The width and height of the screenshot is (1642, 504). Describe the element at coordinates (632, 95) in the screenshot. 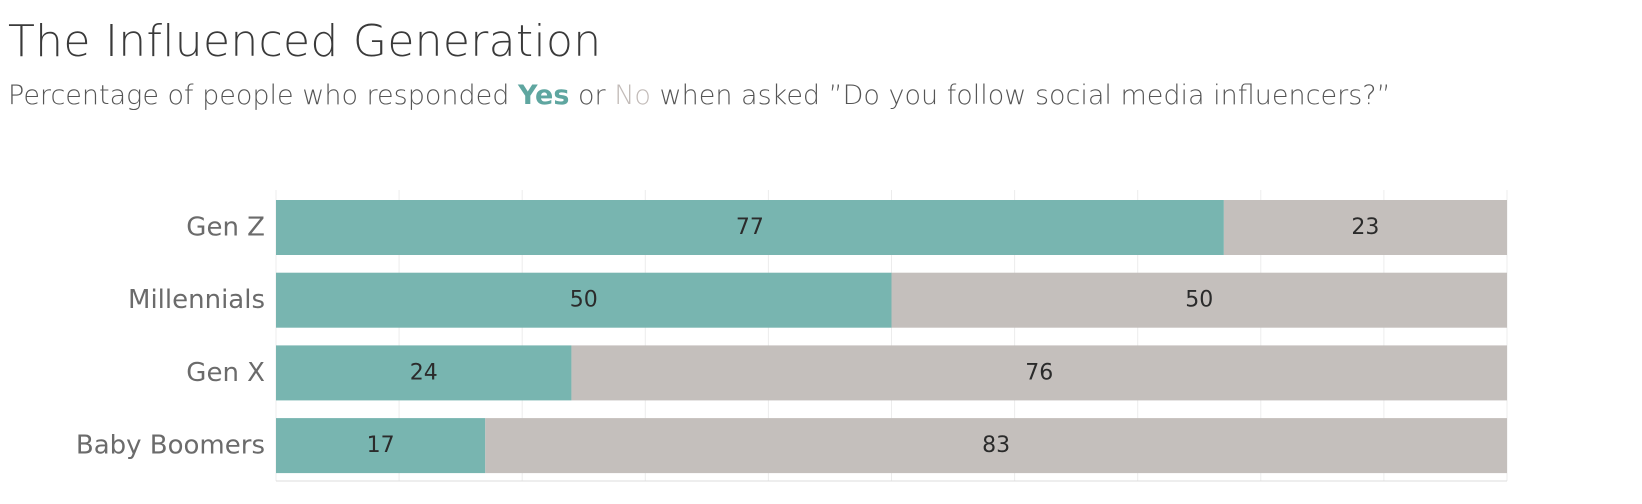

I see `legend-no-label: No` at that location.